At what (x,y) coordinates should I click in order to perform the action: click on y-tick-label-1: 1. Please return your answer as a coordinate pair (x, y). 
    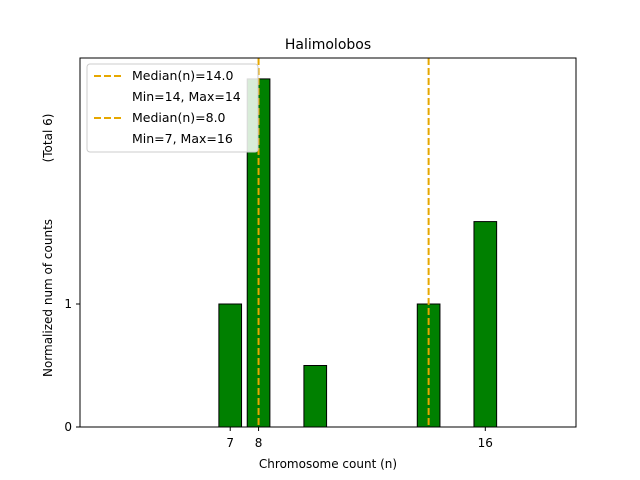
    Looking at the image, I should click on (68, 304).